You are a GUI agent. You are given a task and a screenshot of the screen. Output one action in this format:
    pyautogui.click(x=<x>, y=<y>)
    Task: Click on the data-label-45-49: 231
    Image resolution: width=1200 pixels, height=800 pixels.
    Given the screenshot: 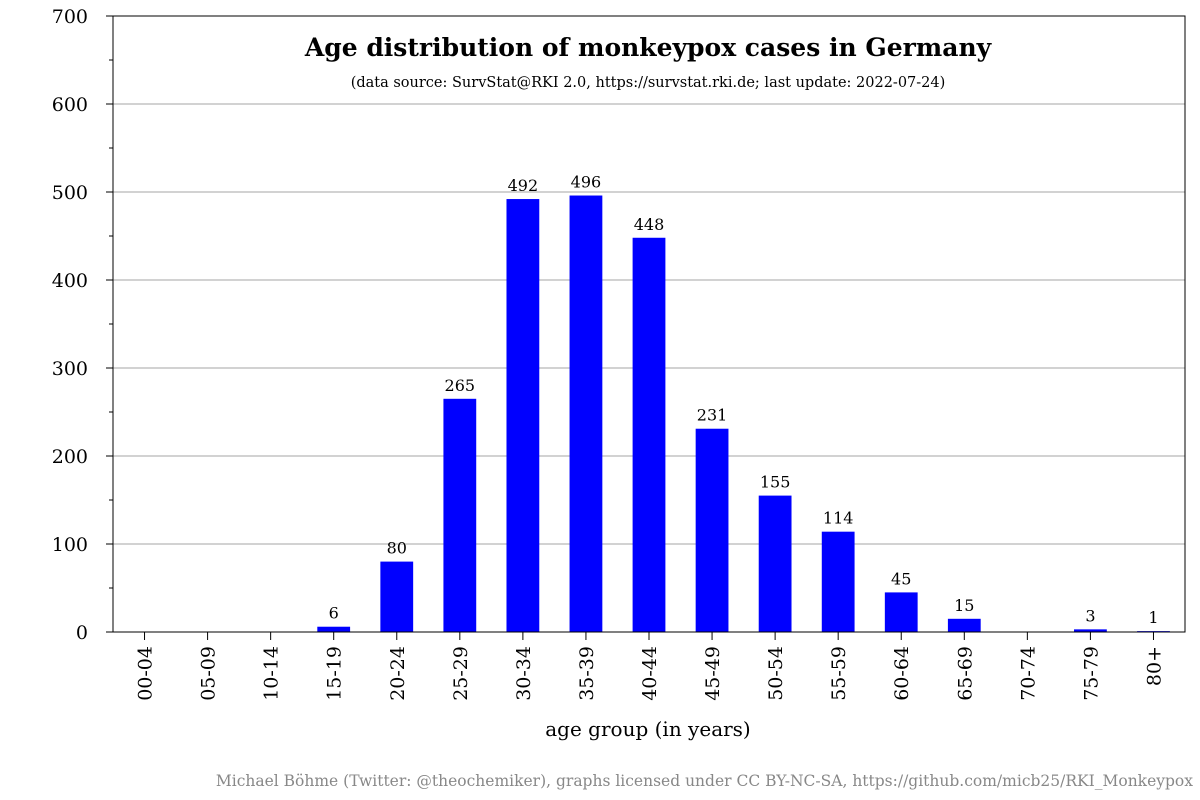 What is the action you would take?
    pyautogui.click(x=712, y=415)
    